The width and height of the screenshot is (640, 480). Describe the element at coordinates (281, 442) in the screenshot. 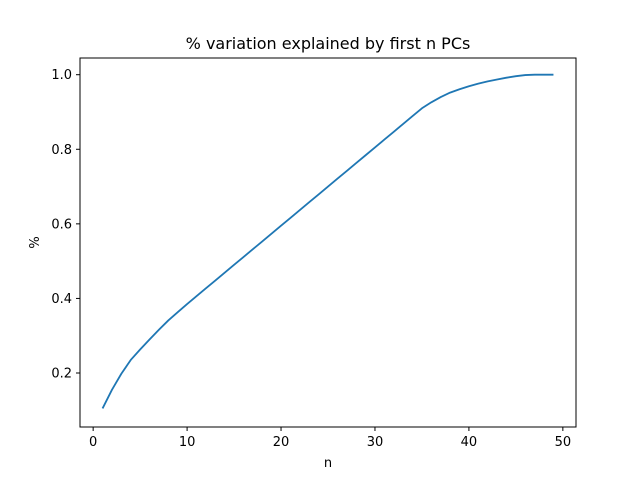

I see `x-tick-label: 20` at that location.